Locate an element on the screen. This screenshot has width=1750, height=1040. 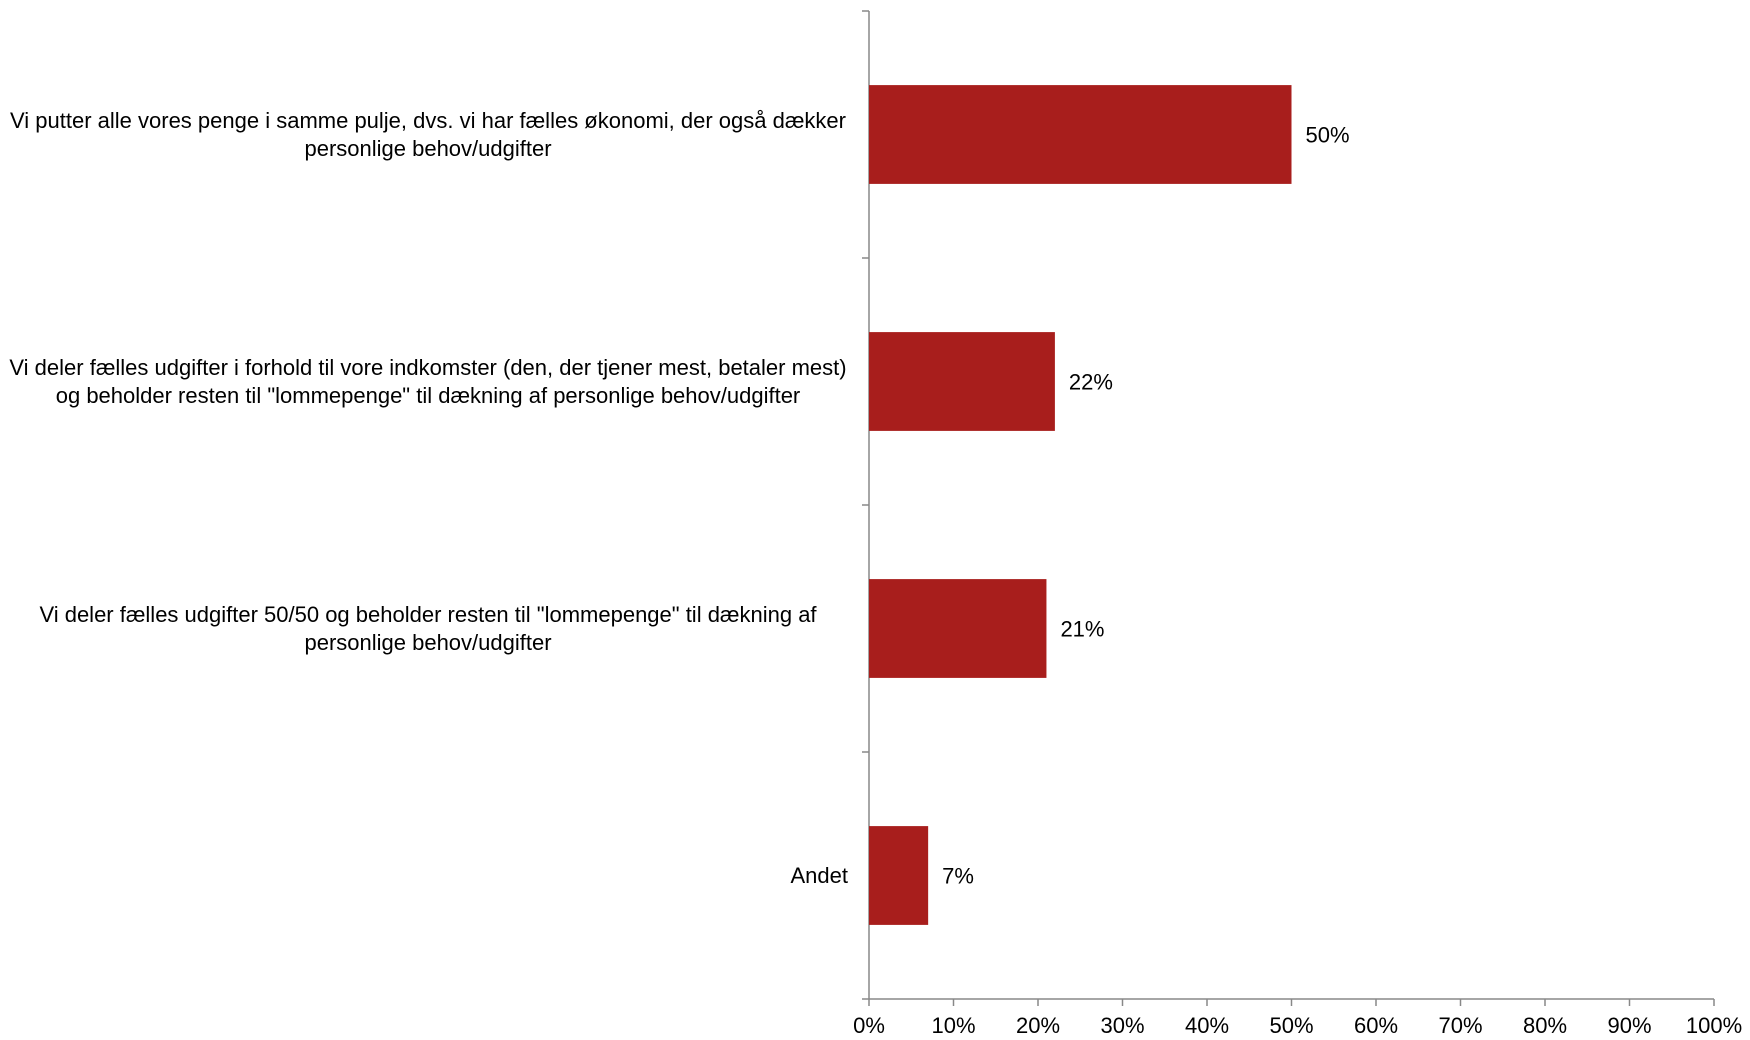
value-label: 7% is located at coordinates (958, 875).